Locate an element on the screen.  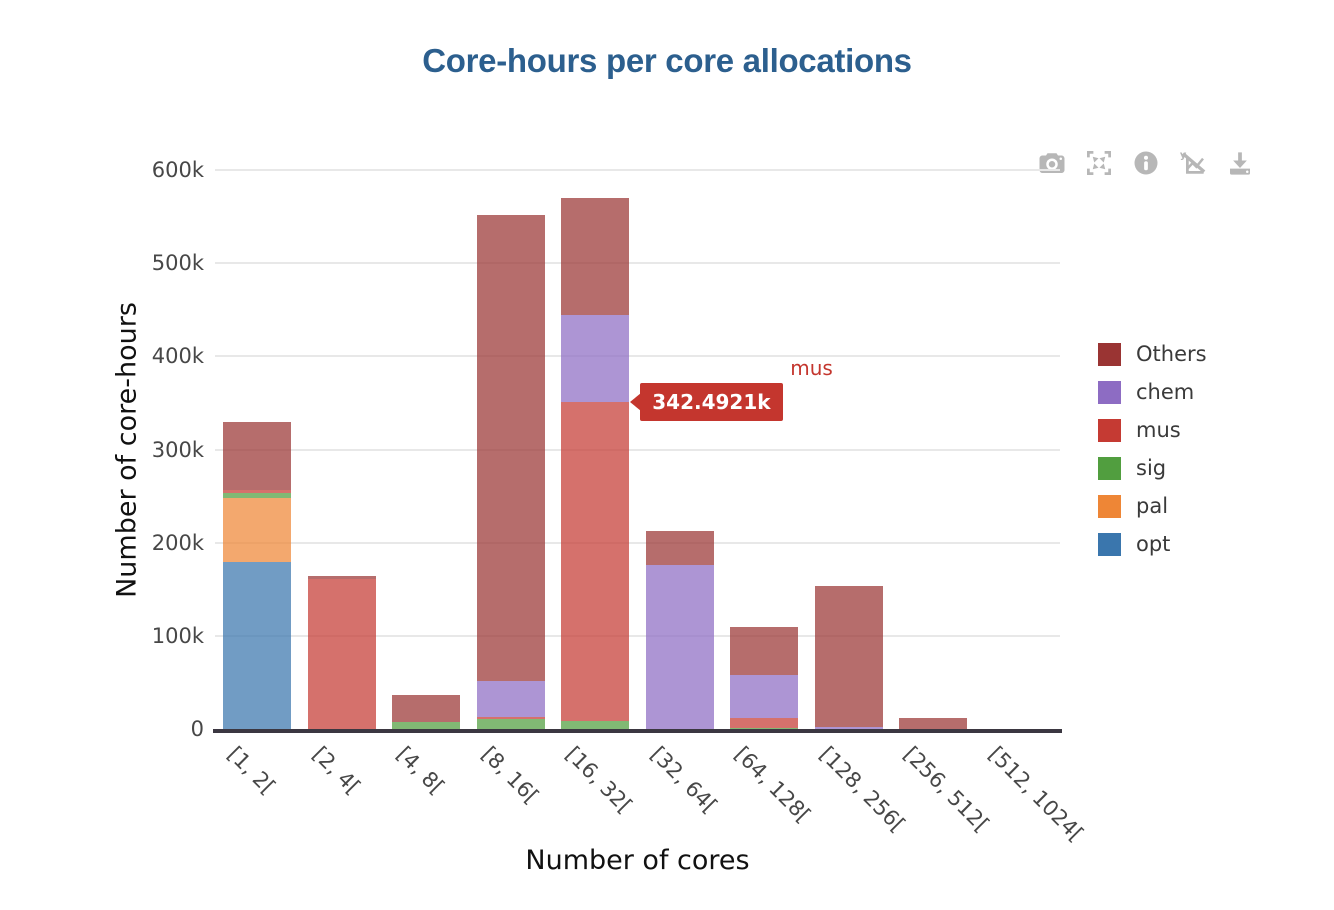
spikelines-icon: y is located at coordinates (1192, 162).